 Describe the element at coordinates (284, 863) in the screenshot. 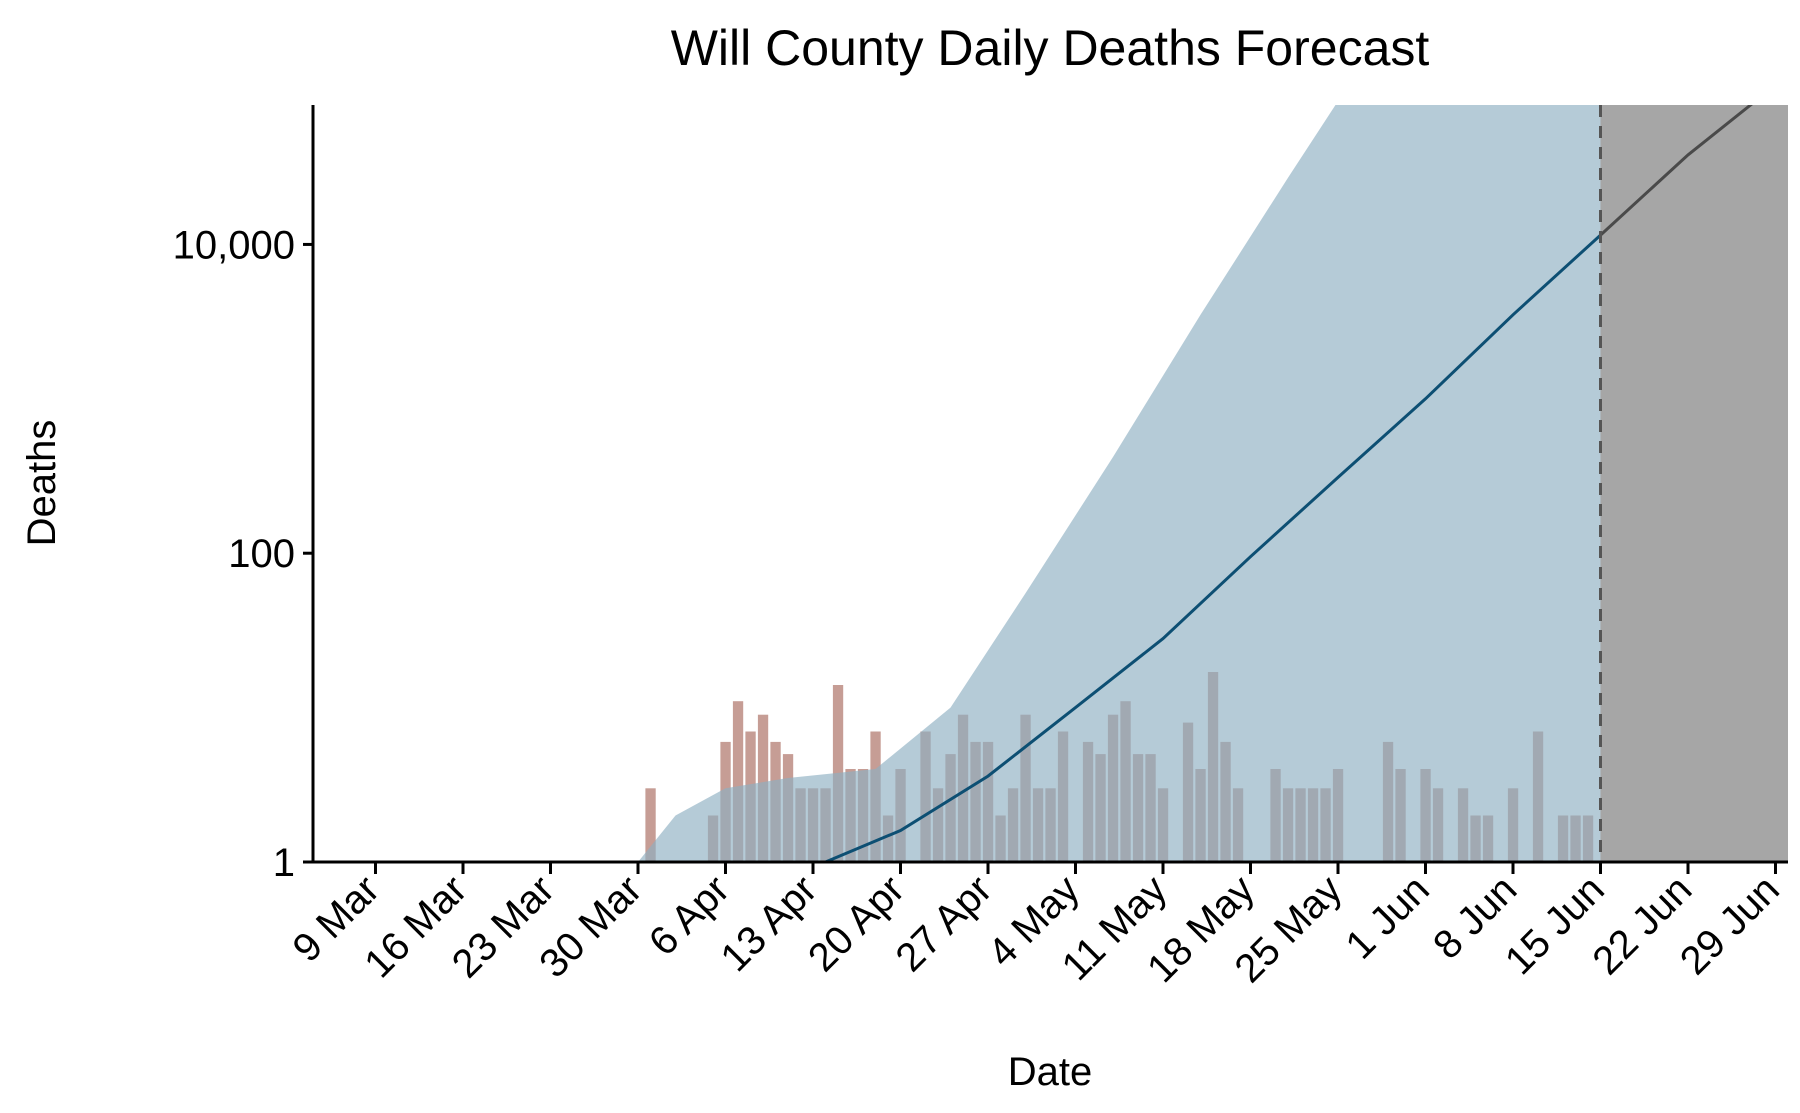

I see `y-tick-label: 1` at that location.